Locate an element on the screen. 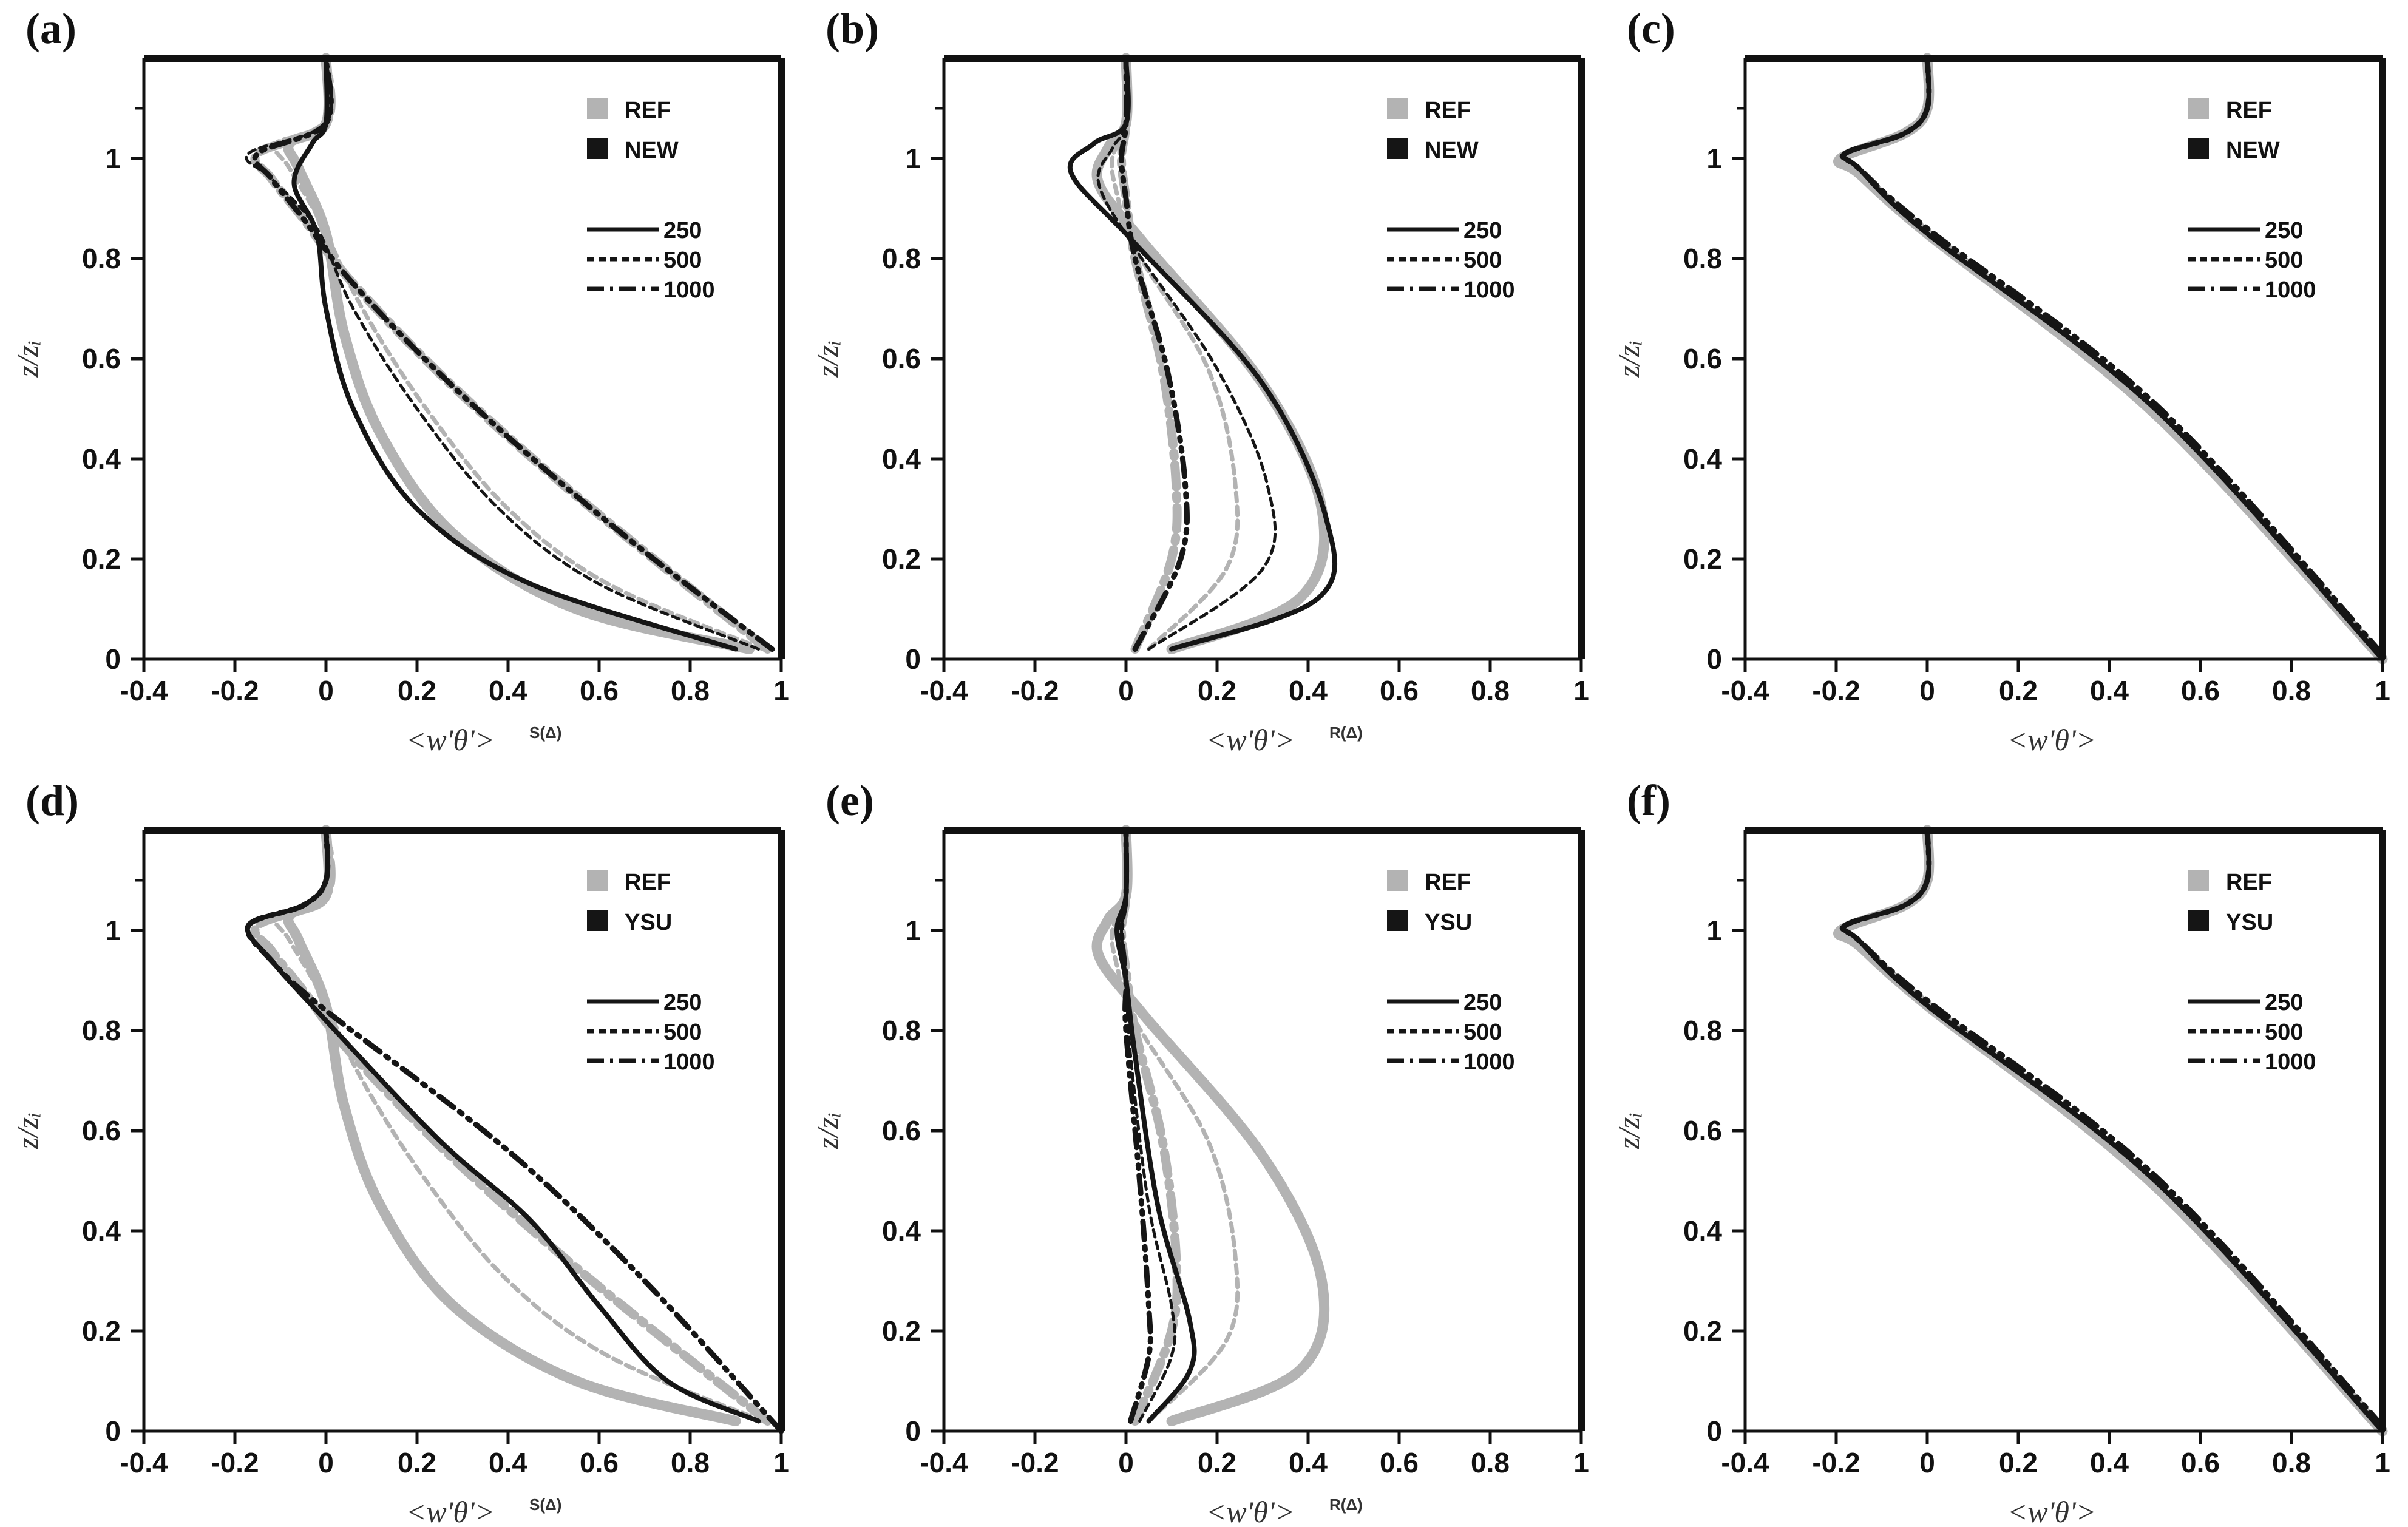 Image resolution: width=2408 pixels, height=1527 pixels. y-tick-label: 0.8 is located at coordinates (902, 1031).